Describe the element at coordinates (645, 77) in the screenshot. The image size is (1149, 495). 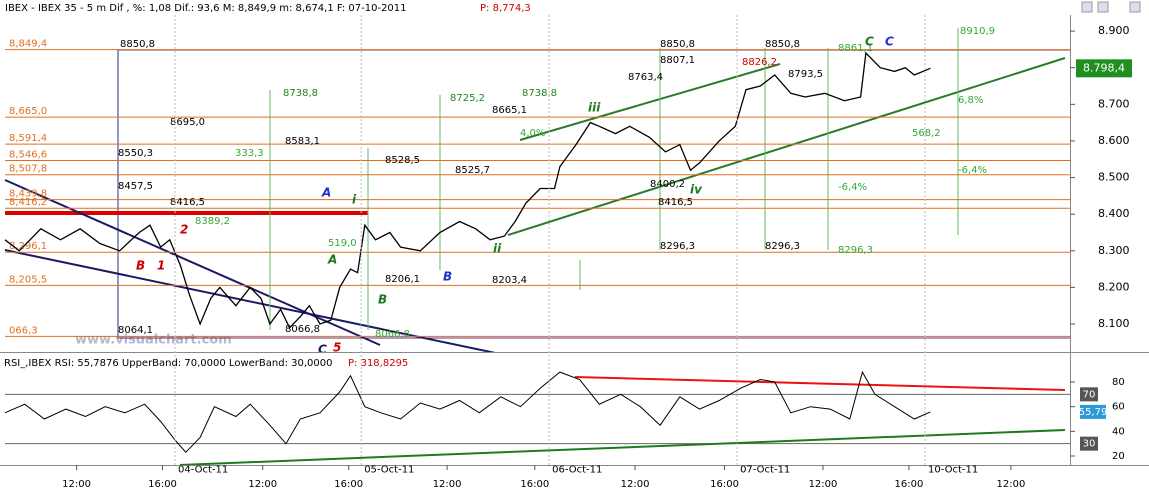
I see `price-note: 8763,4` at that location.